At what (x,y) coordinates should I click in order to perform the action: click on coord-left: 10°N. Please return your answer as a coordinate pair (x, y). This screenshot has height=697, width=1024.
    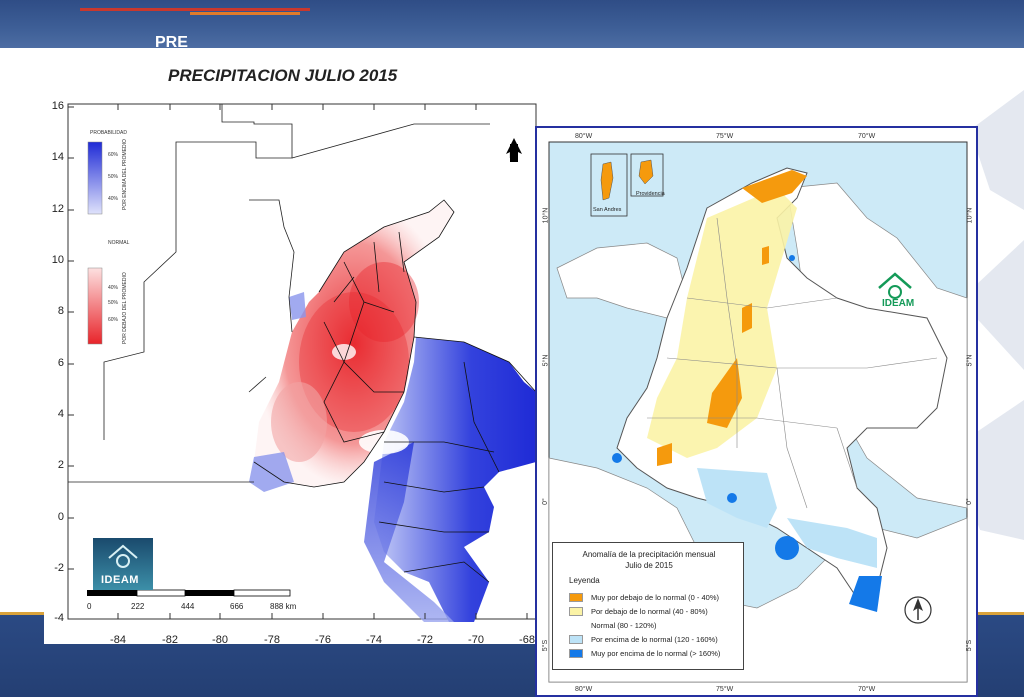
    Looking at the image, I should click on (546, 215).